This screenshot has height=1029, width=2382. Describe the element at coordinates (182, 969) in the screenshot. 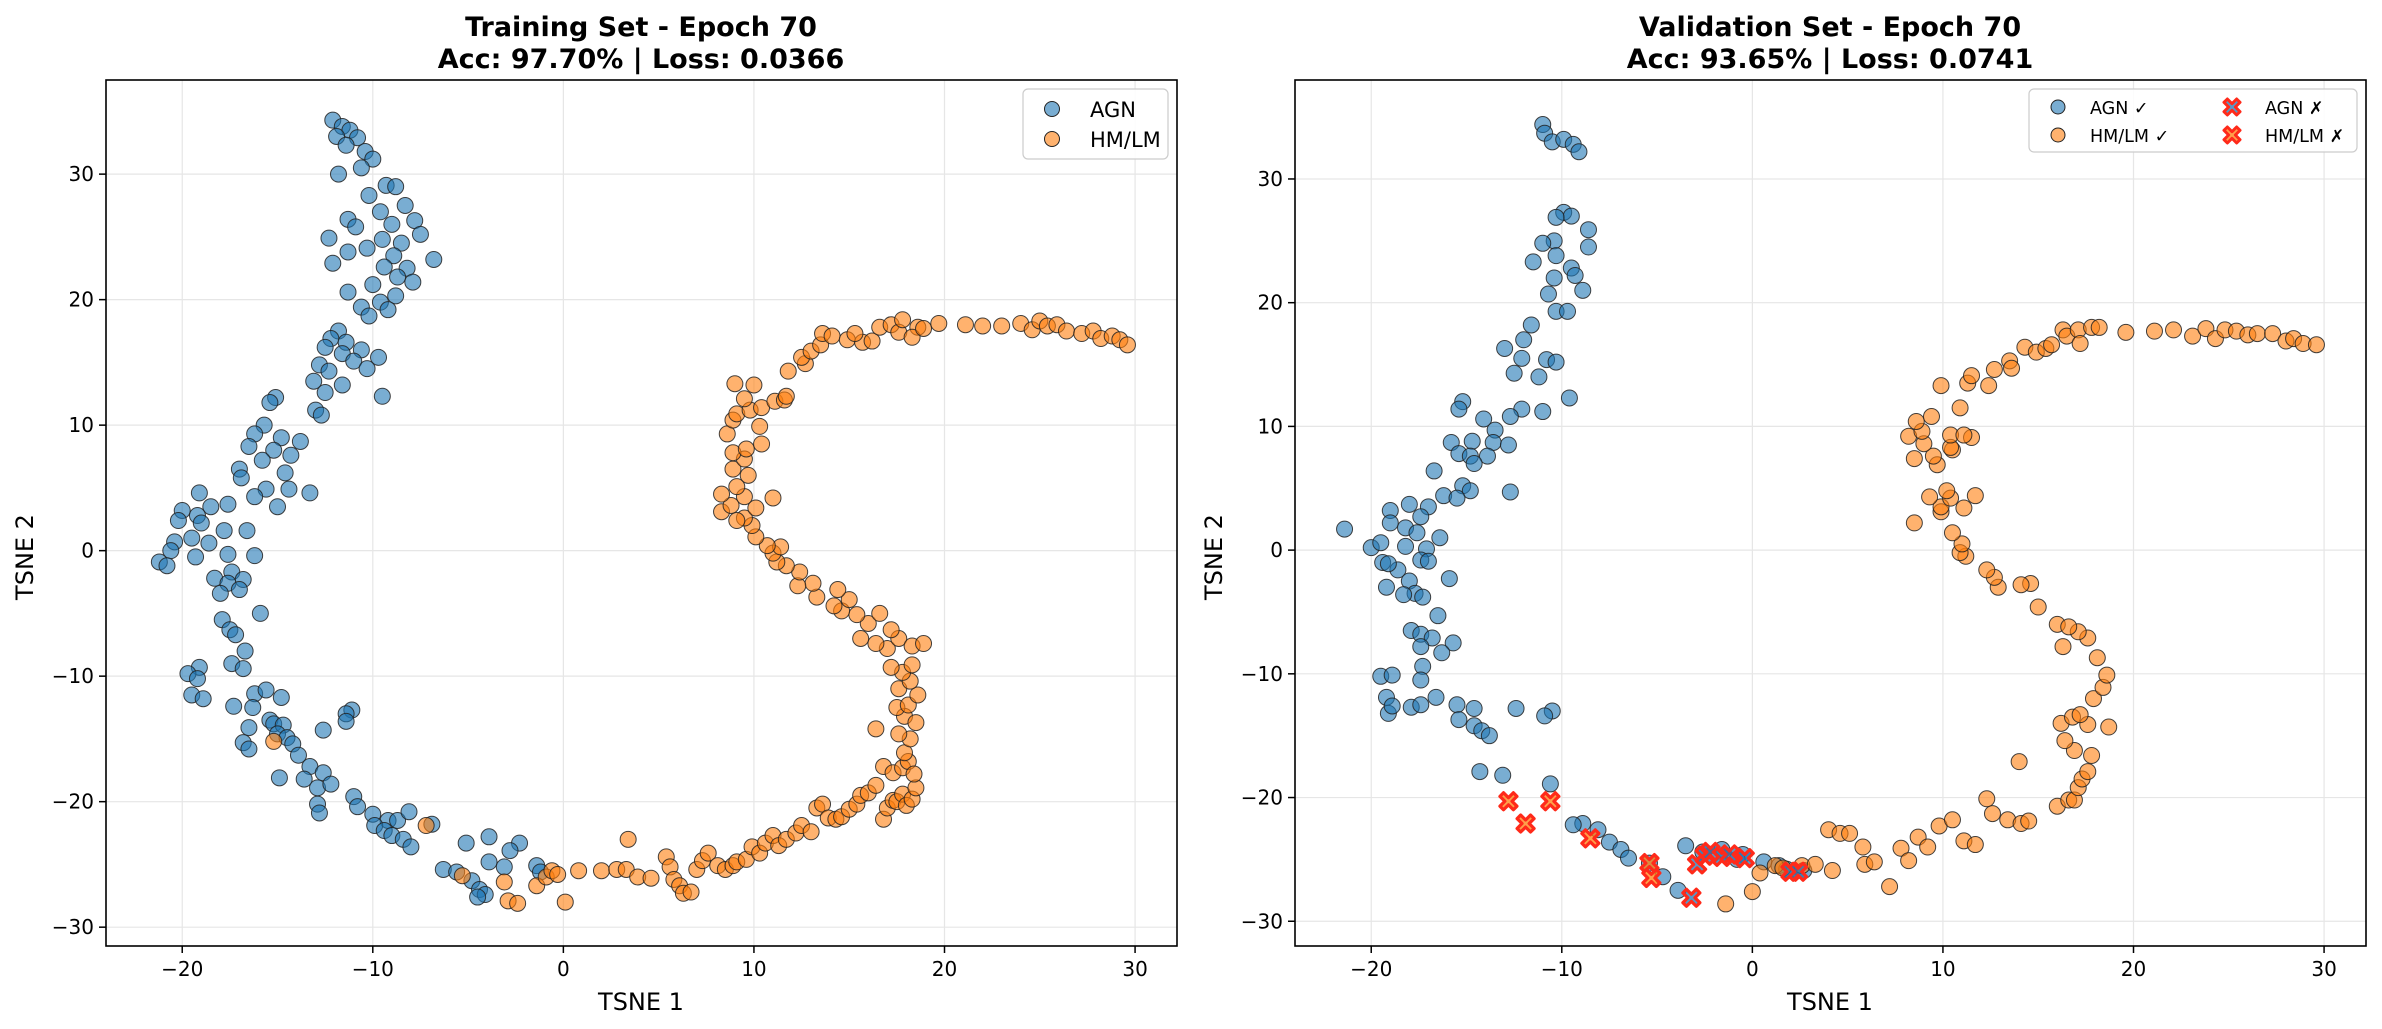

I see `training-x-tick-label: −20` at that location.